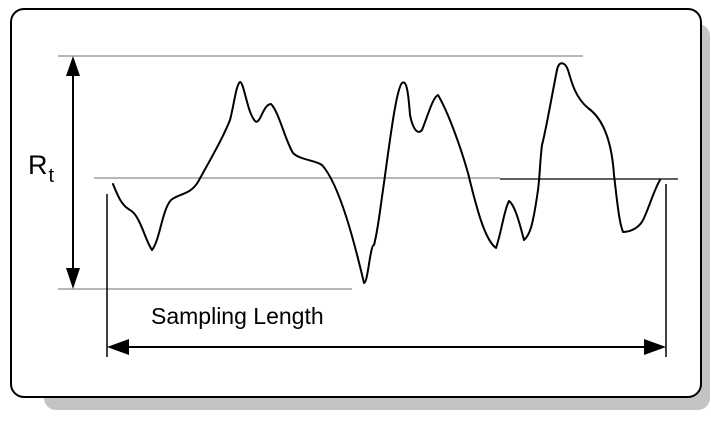  What do you see at coordinates (73, 278) in the screenshot?
I see `rt-arrow-down-icon` at bounding box center [73, 278].